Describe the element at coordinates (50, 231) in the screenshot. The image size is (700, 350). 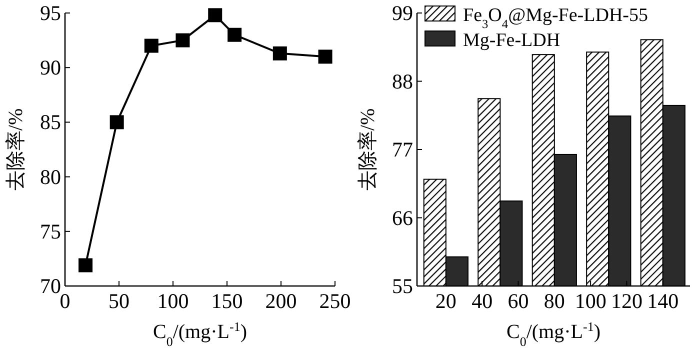
I see `y-tick-label: 75` at that location.